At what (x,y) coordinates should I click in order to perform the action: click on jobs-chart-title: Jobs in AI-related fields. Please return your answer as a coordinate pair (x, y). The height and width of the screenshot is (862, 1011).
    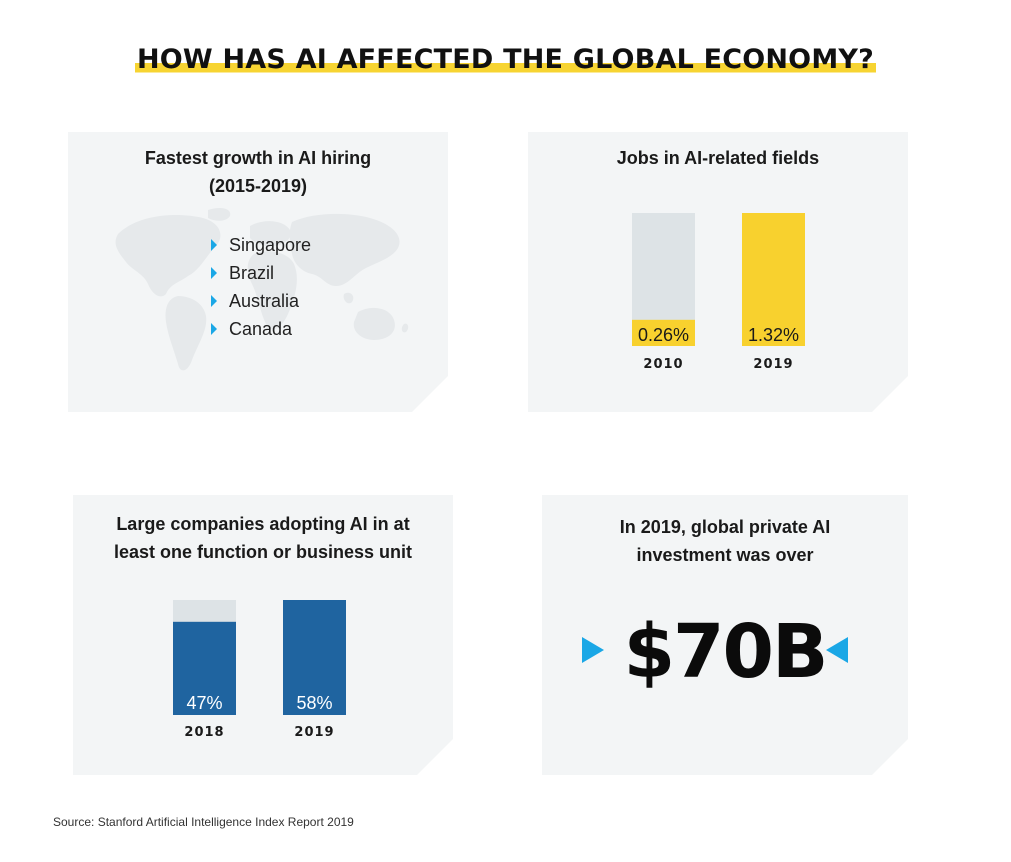
    Looking at the image, I should click on (718, 158).